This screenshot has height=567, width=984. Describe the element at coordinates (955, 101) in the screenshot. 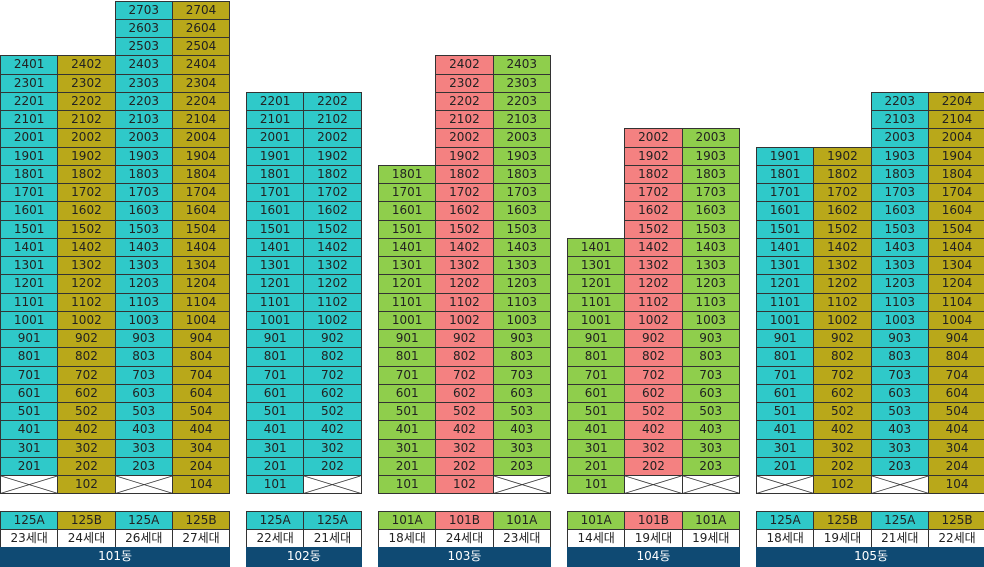

I see `unit-cell: 2204` at that location.